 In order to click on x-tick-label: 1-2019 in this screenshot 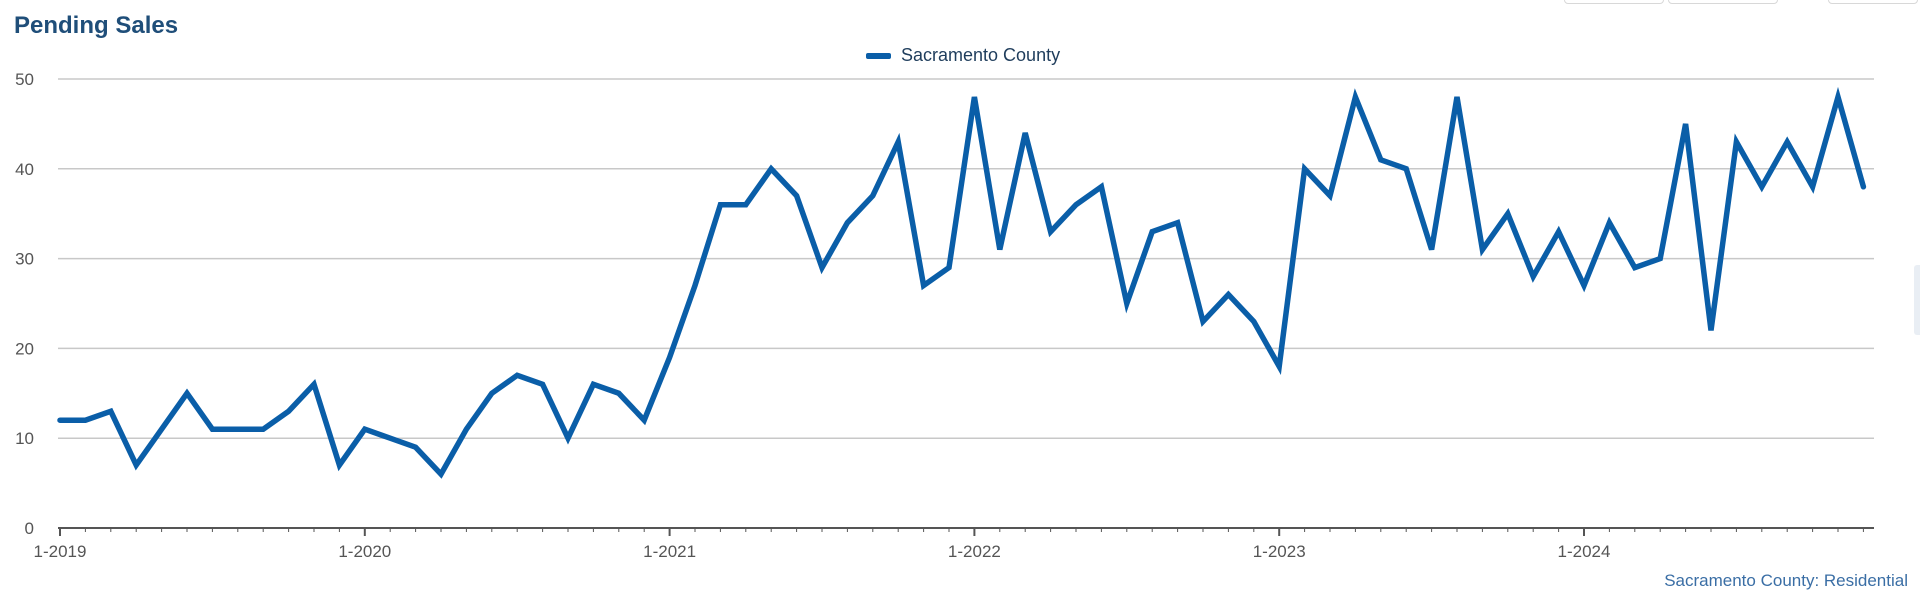, I will do `click(60, 551)`.